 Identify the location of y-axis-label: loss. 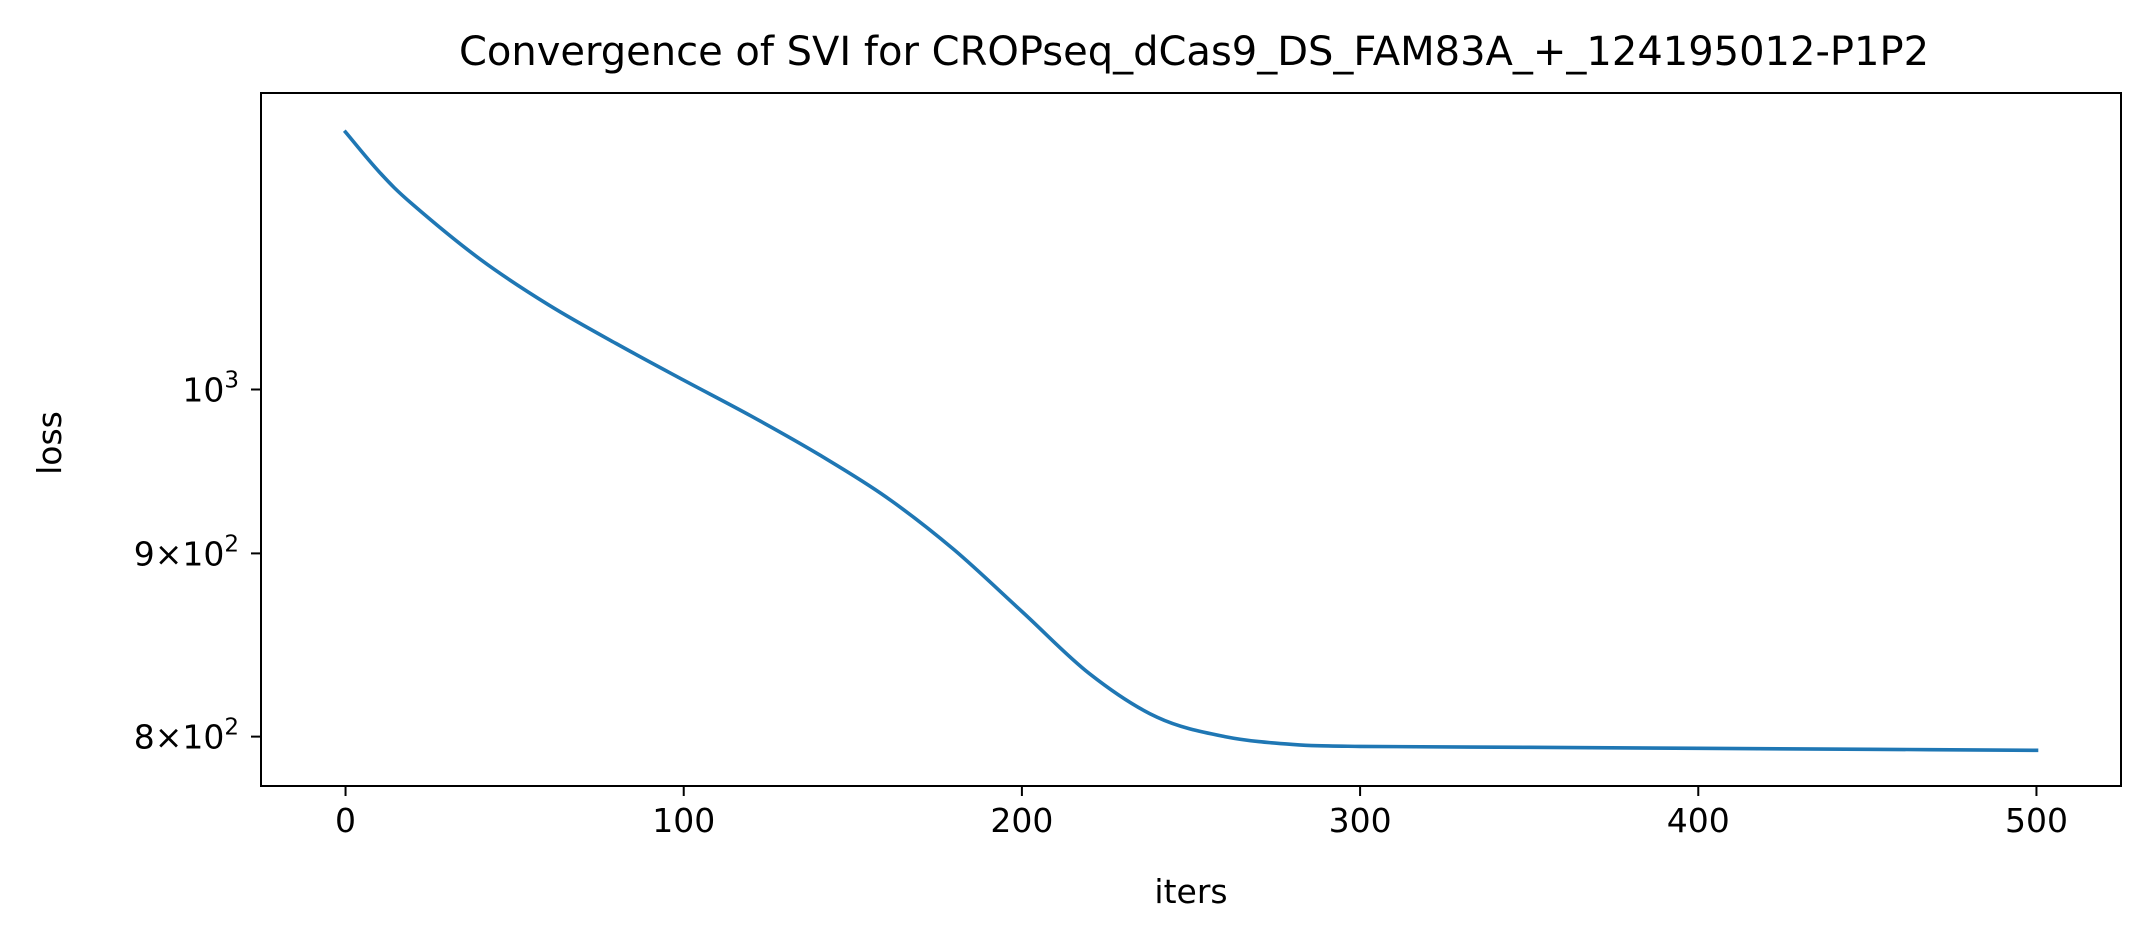
(49, 443).